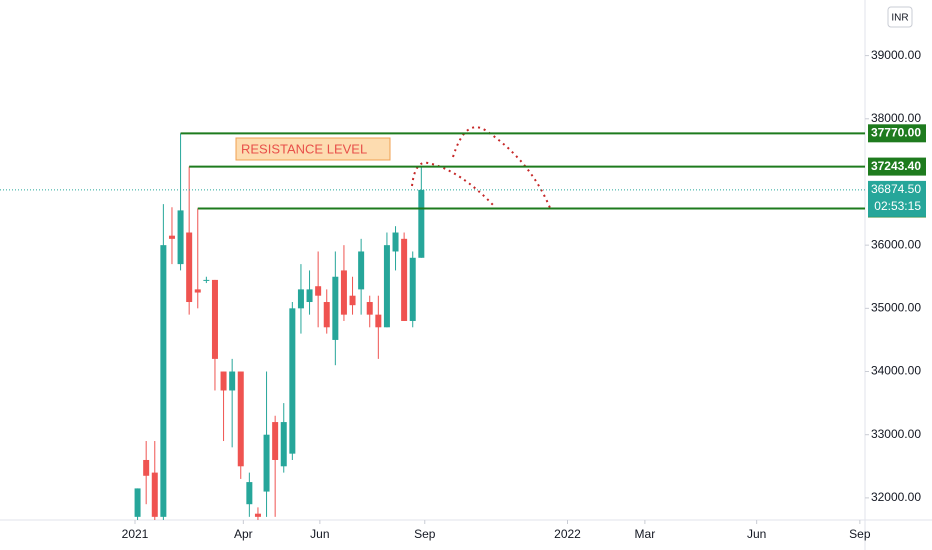 The width and height of the screenshot is (932, 550). What do you see at coordinates (645, 534) in the screenshot?
I see `x-tick-label: Mar` at bounding box center [645, 534].